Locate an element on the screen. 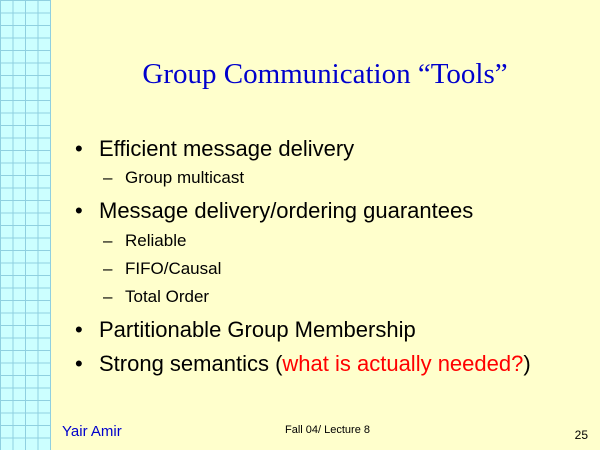  sub-bullet-text: FIFO/Causal is located at coordinates (173, 268).